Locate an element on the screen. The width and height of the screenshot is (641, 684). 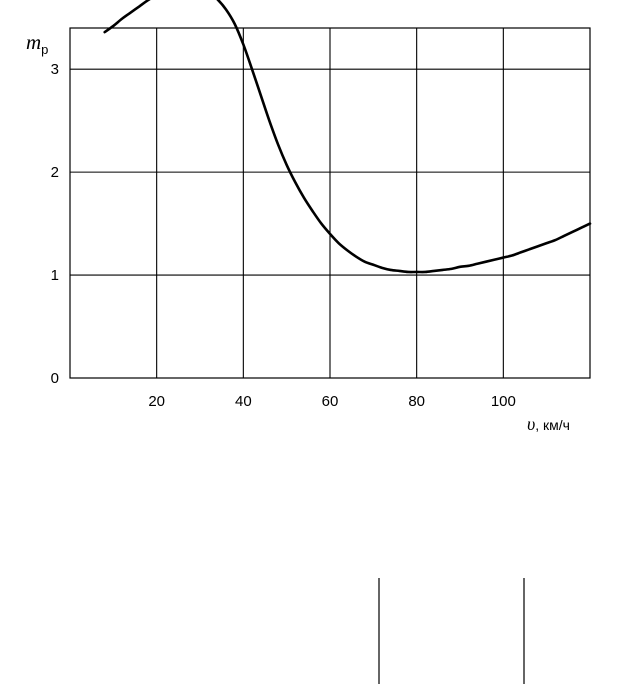
y-axis-label-subscript: р is located at coordinates (44, 49).